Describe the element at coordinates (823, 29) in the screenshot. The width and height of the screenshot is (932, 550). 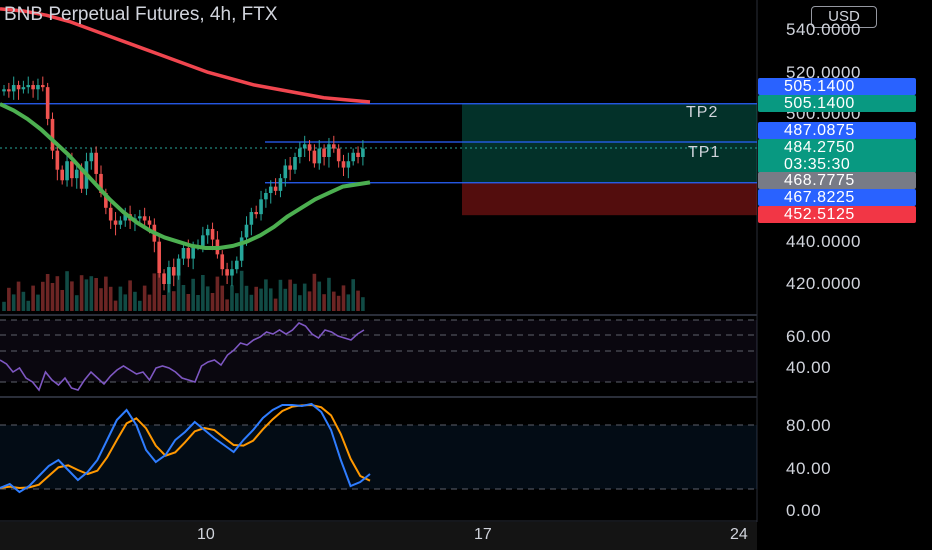
I see `price-axis-label: 540.0000` at that location.